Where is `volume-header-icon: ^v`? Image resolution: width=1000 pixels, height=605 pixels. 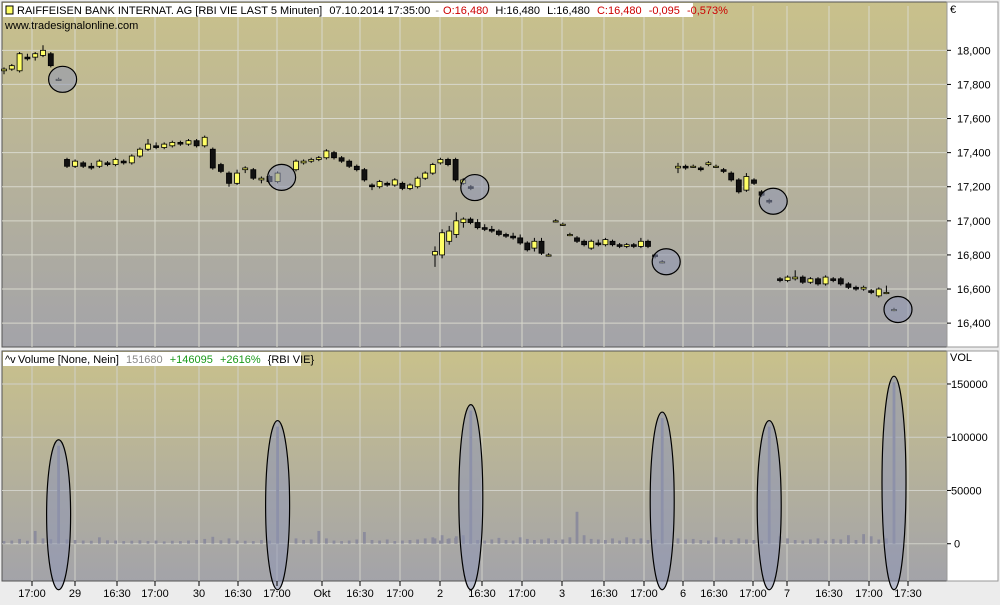 volume-header-icon: ^v is located at coordinates (10, 360).